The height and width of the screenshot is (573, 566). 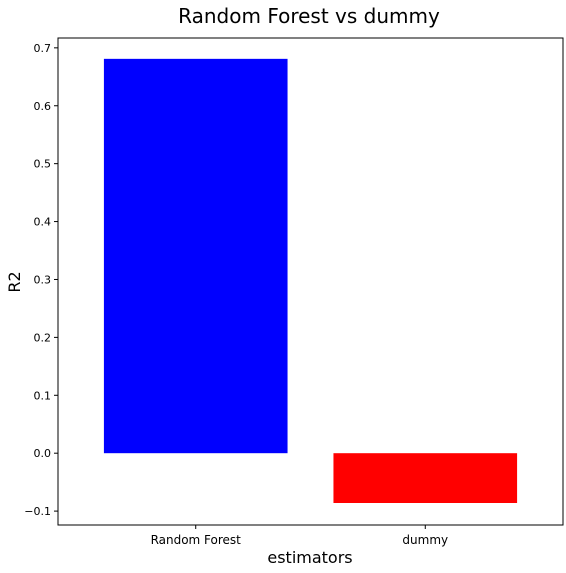 I want to click on bar-dummy, so click(x=425, y=478).